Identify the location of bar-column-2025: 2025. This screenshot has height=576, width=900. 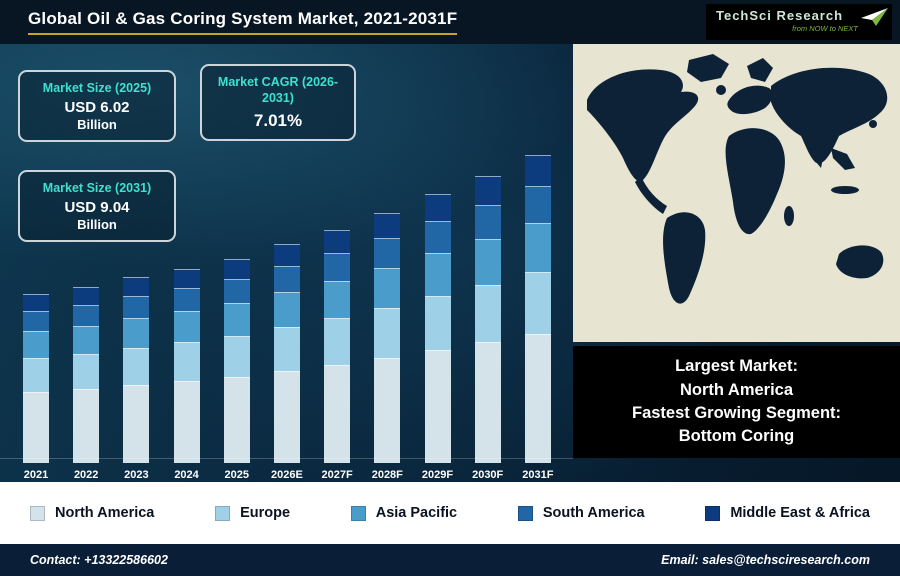
(237, 370).